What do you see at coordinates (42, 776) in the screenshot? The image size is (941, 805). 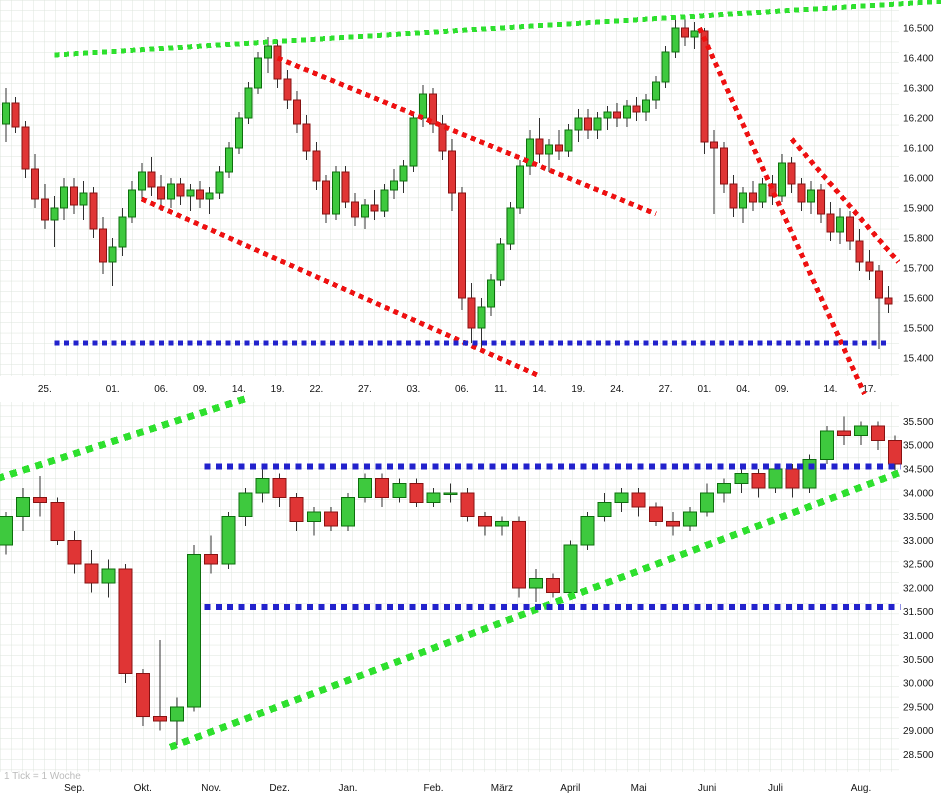 I see `tick-interval-note: 1 Tick = 1 Woche` at bounding box center [42, 776].